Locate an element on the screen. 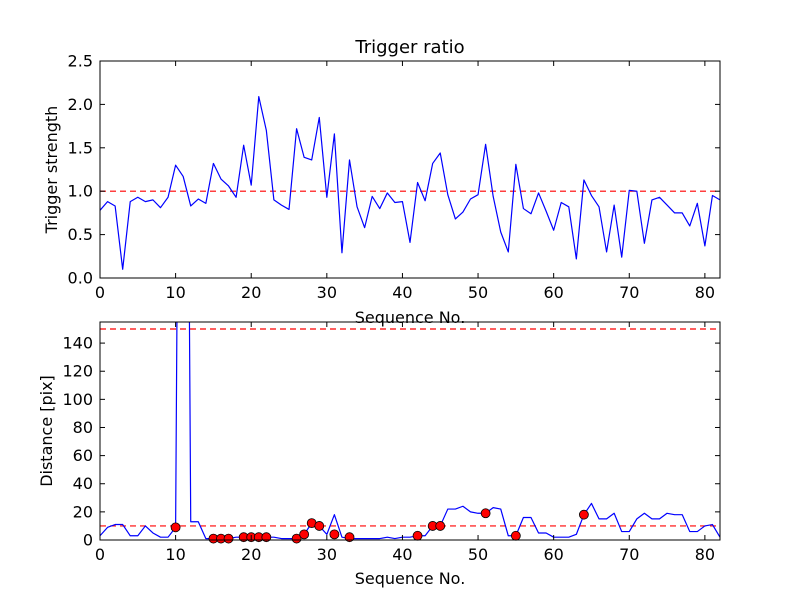  y-tick-label: 0.5 is located at coordinates (80, 234).